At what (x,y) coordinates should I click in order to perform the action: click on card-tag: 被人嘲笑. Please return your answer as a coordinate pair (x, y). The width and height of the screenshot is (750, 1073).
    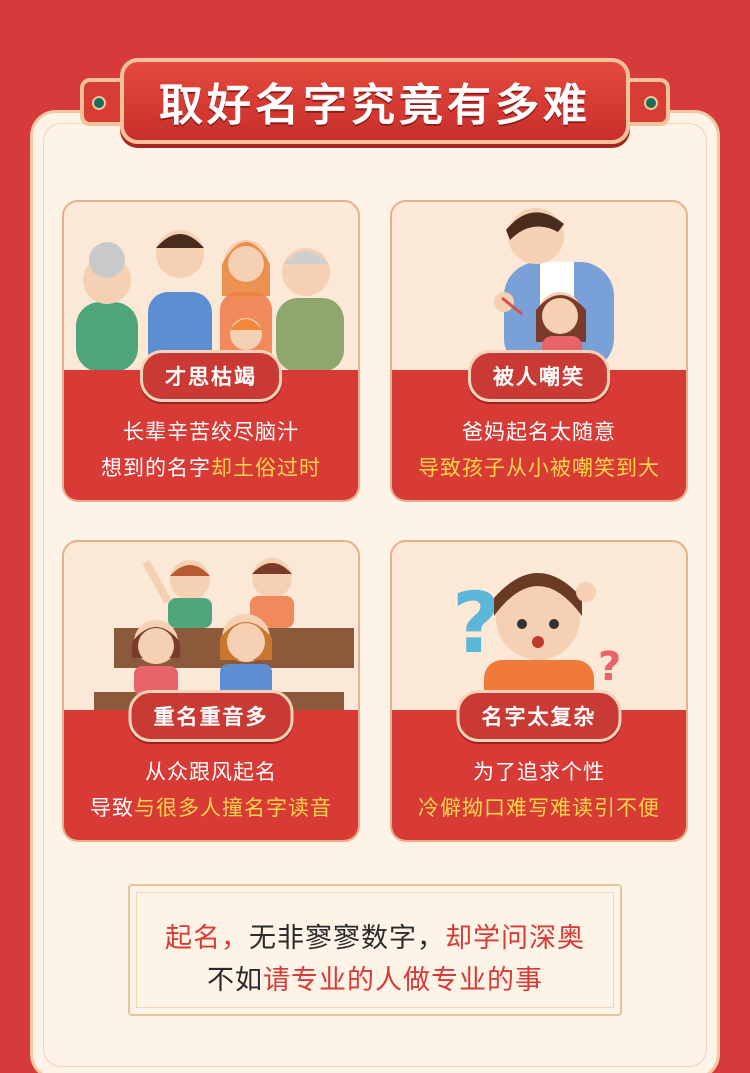
    Looking at the image, I should click on (539, 376).